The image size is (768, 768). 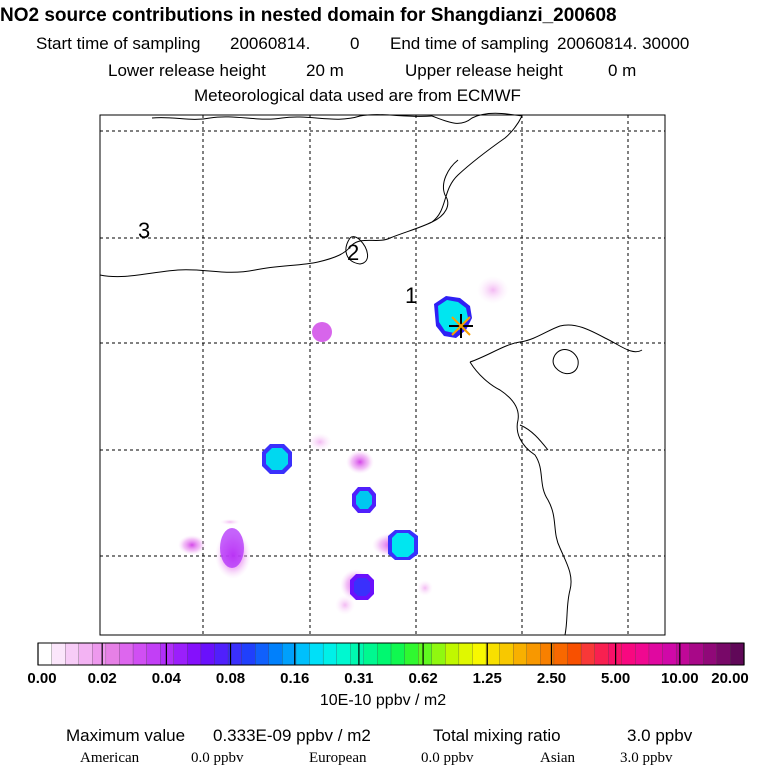 What do you see at coordinates (187, 70) in the screenshot?
I see `lower-release-label: Lower release height` at bounding box center [187, 70].